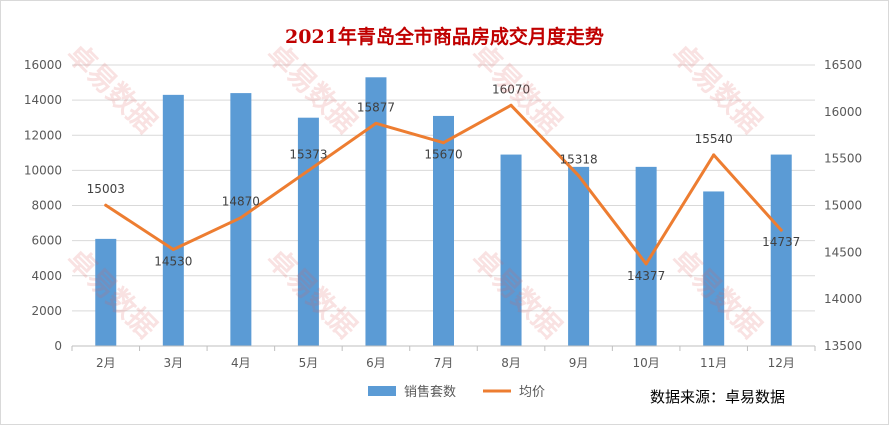 The image size is (889, 425). What do you see at coordinates (781, 242) in the screenshot?
I see `line-data-label: 14737` at bounding box center [781, 242].